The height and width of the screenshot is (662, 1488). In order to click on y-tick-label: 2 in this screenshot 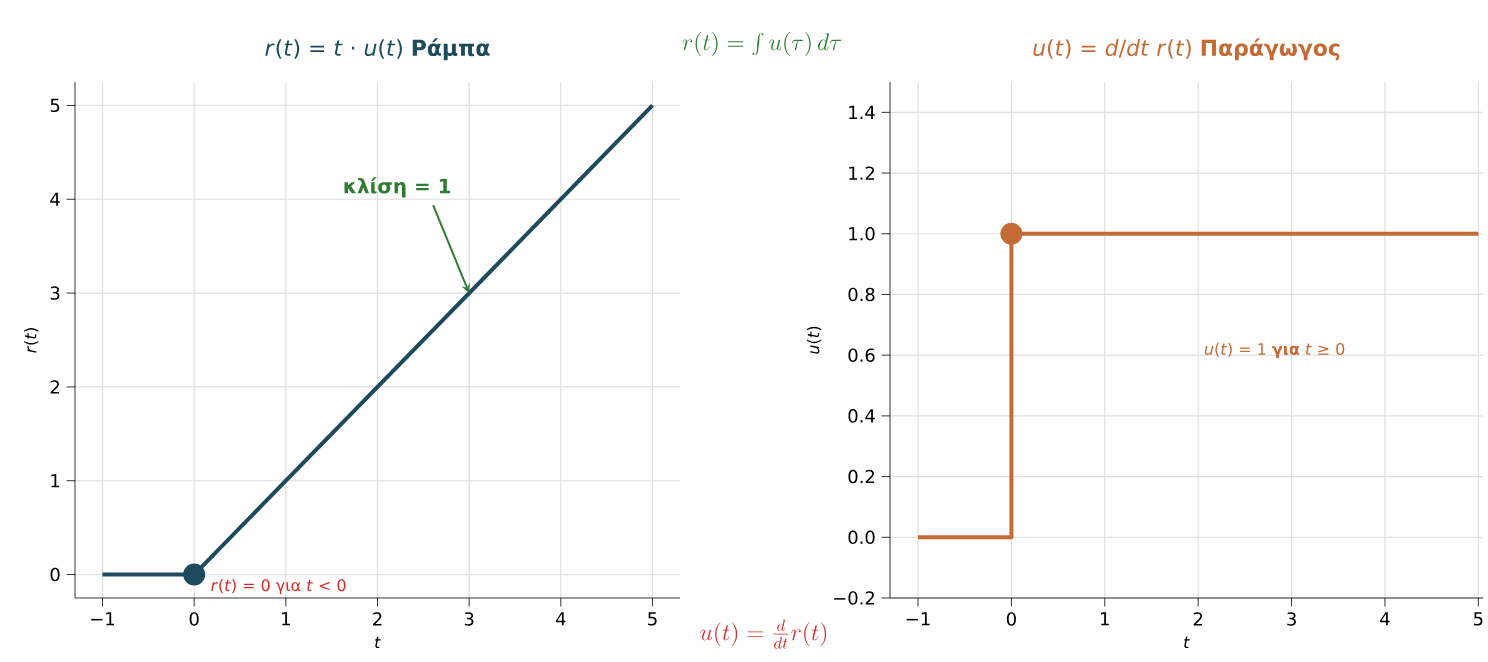, I will do `click(54, 387)`.